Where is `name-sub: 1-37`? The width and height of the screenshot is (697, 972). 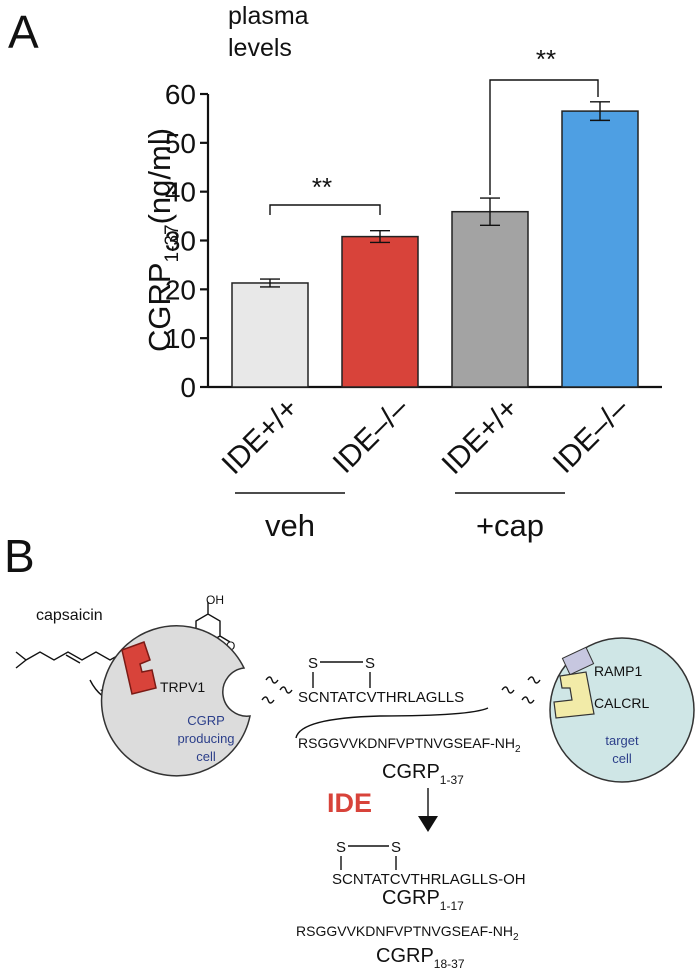 name-sub: 1-37 is located at coordinates (452, 780).